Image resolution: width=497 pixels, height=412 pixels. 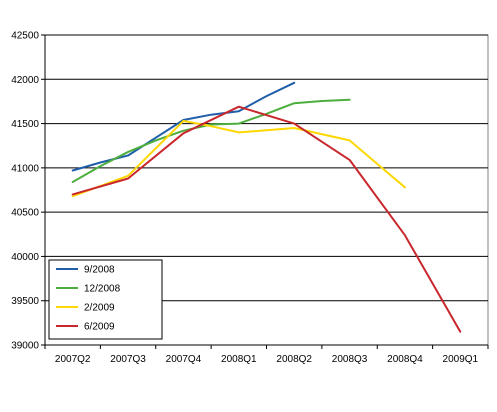 What do you see at coordinates (25, 168) in the screenshot?
I see `y-tick-label: 41000` at bounding box center [25, 168].